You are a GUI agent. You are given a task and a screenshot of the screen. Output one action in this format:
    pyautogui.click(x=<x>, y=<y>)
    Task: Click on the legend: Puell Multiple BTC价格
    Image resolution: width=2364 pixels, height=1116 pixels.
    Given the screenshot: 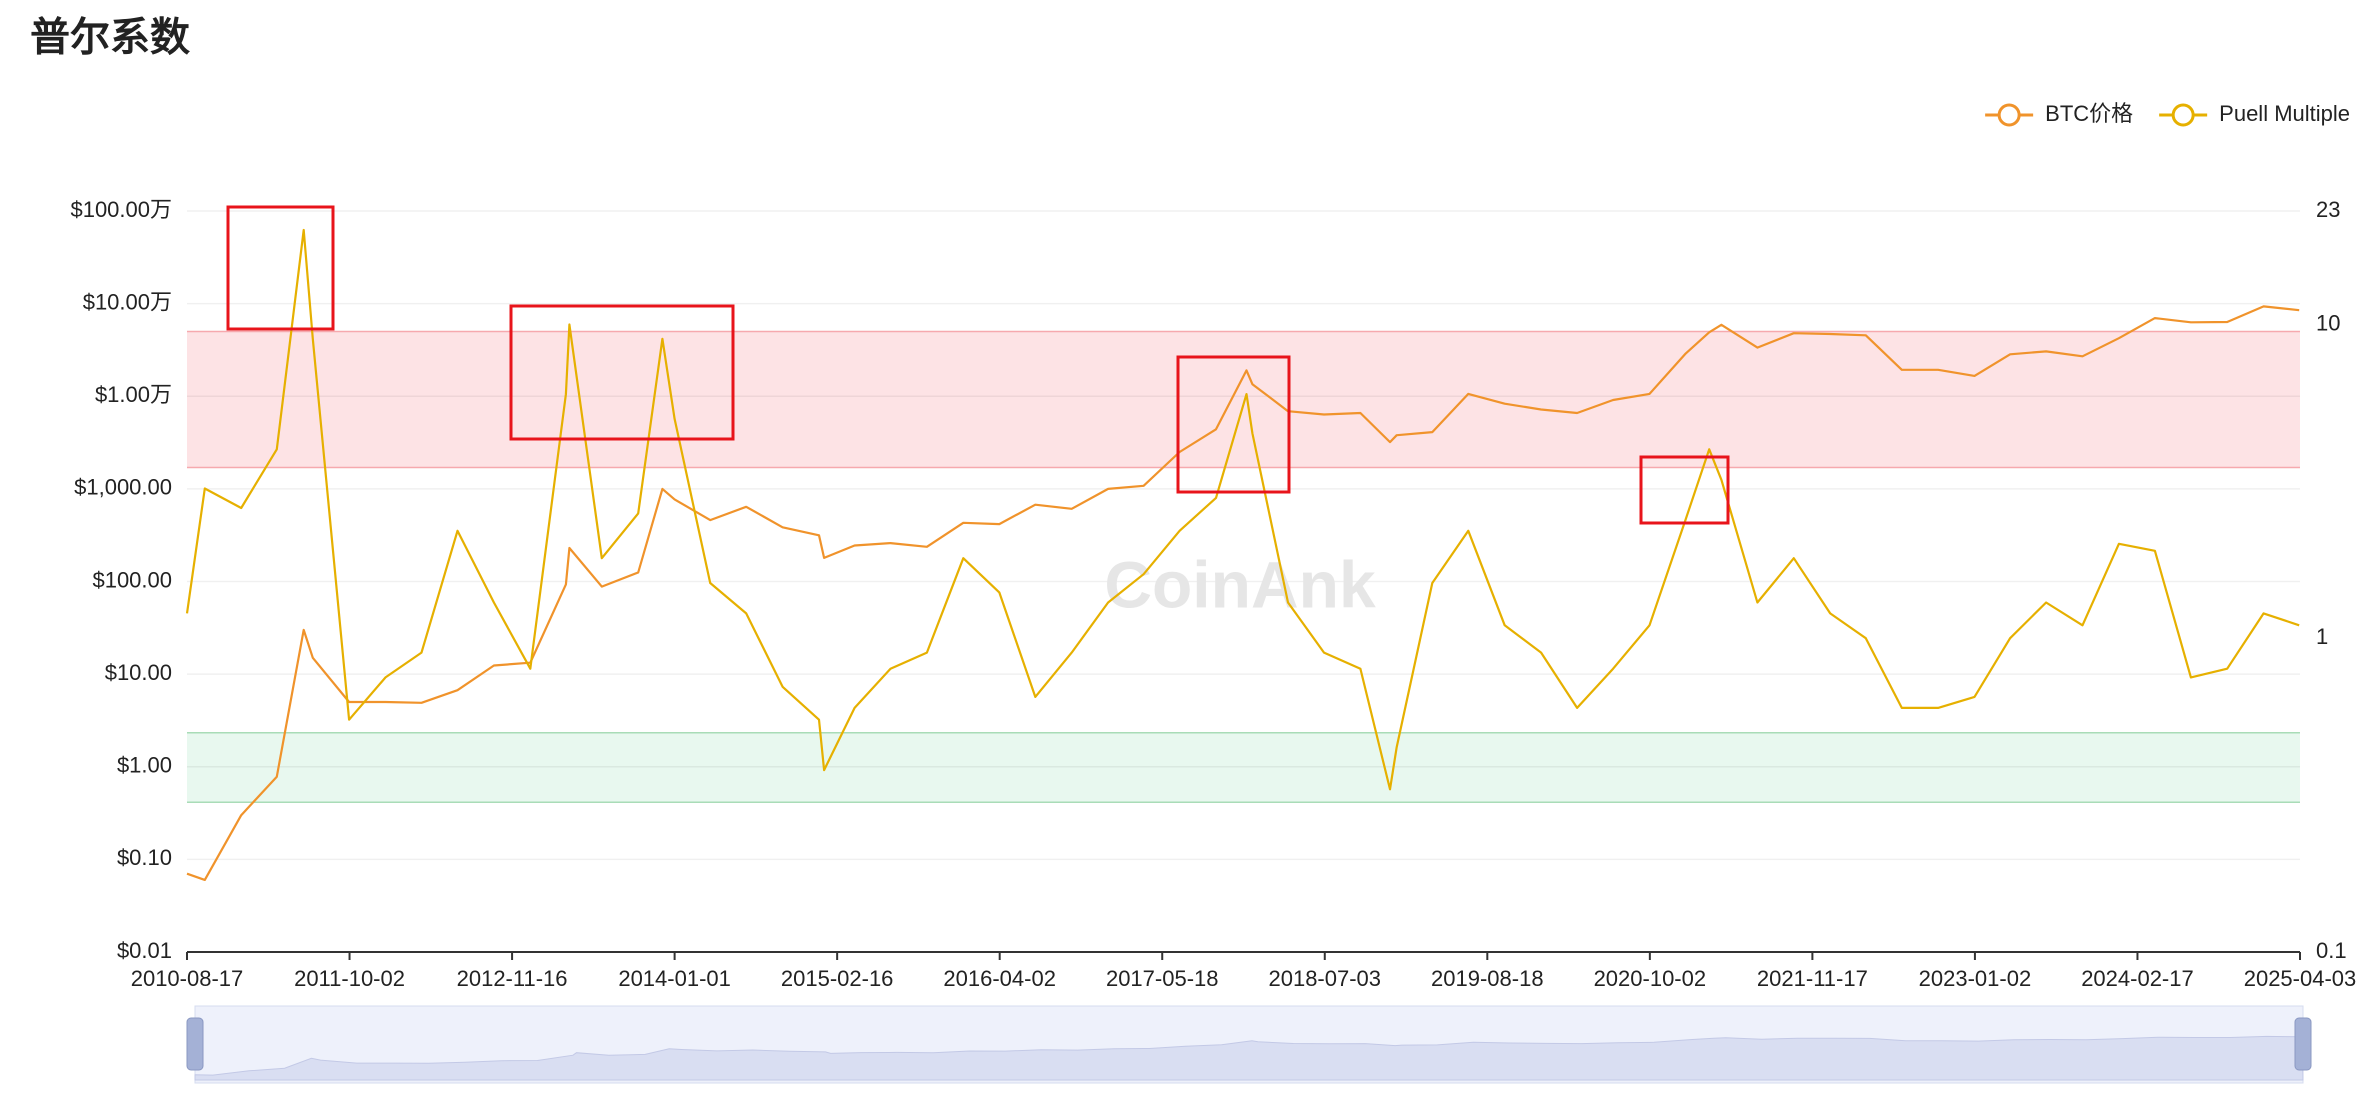 What is the action you would take?
    pyautogui.click(x=2167, y=114)
    